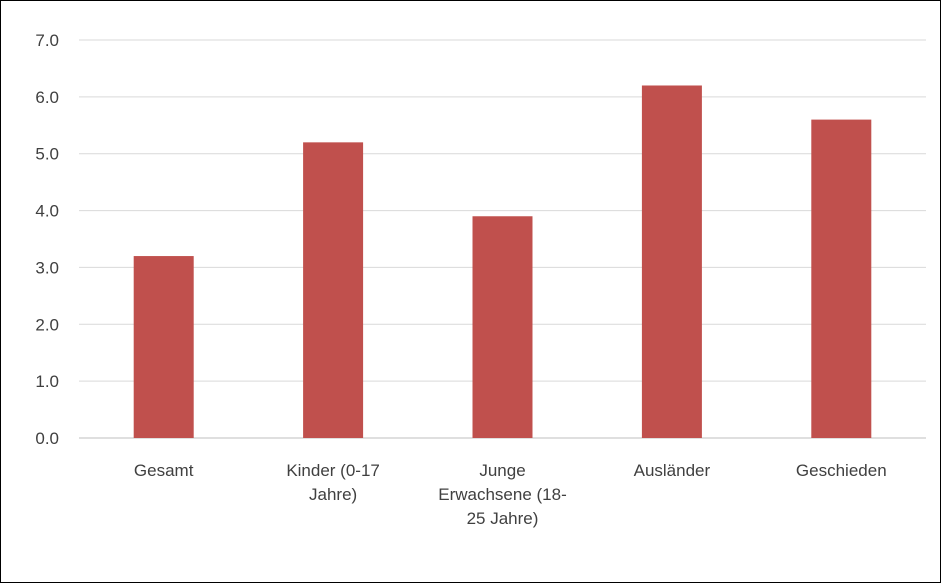 The height and width of the screenshot is (584, 941). Describe the element at coordinates (47, 211) in the screenshot. I see `y-tick-label: 4.0` at that location.